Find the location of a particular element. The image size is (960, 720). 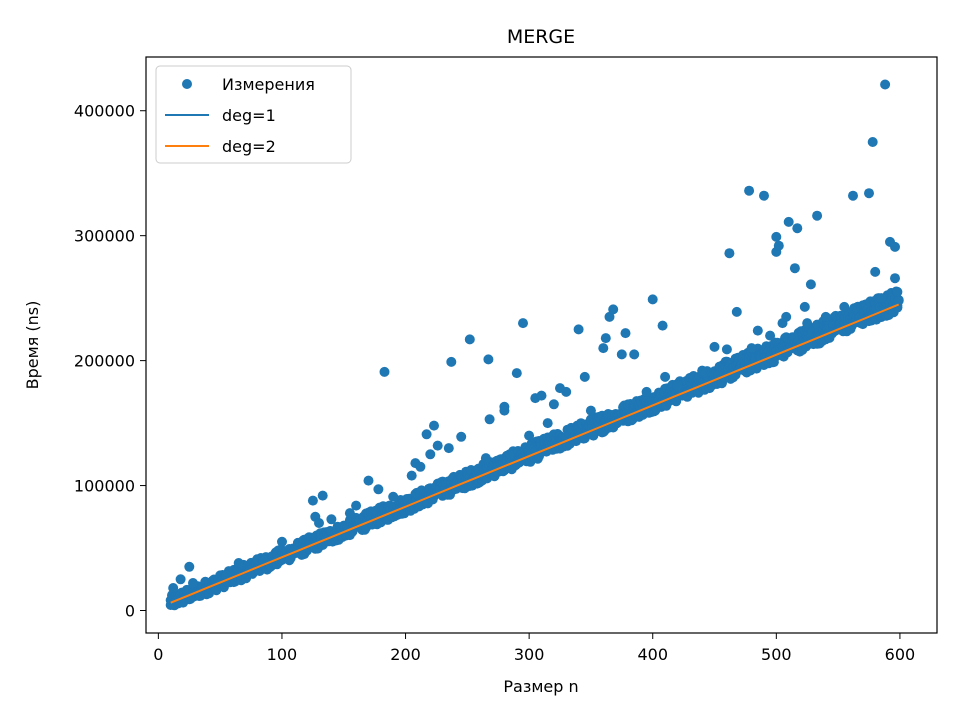

legend-marker-measurements is located at coordinates (187, 84).